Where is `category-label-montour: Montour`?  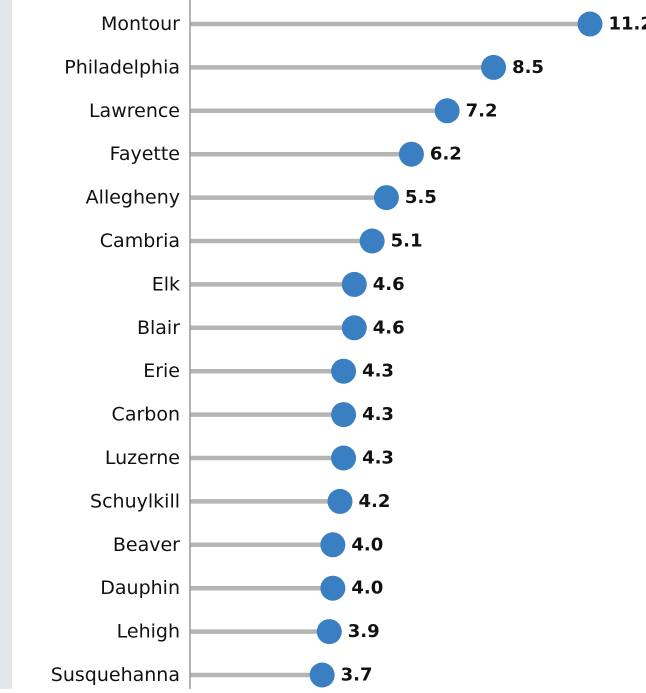 category-label-montour: Montour is located at coordinates (140, 24).